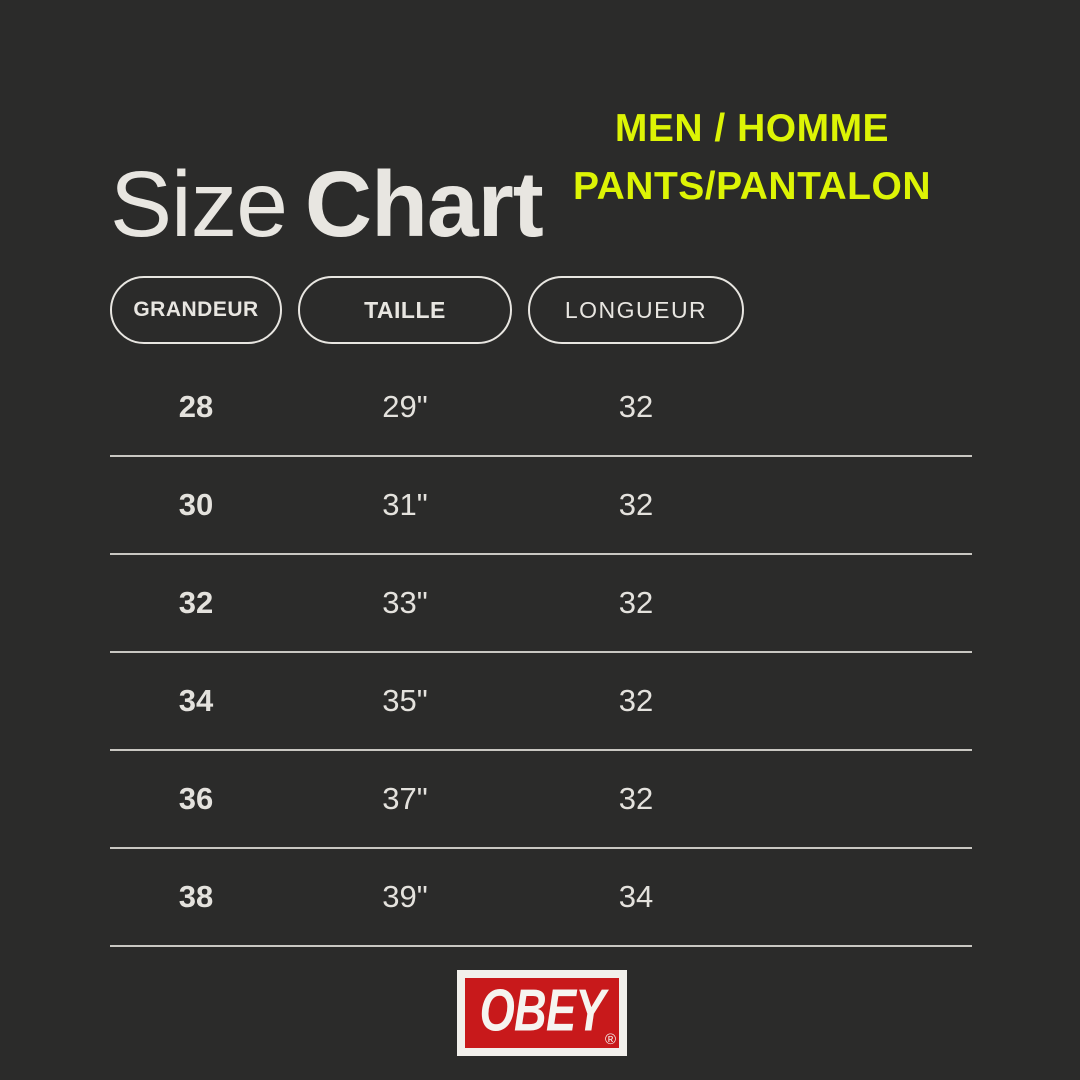  I want to click on category-subtitle: MEN / HOMME PANTS/PANTALON, so click(752, 158).